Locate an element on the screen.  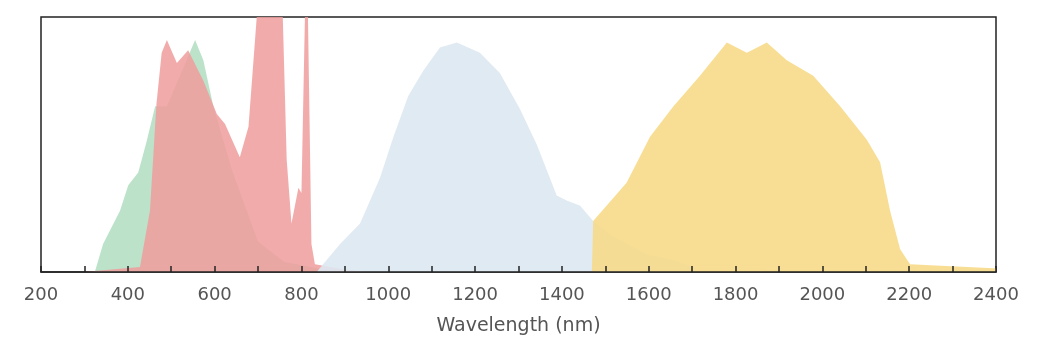
x-tick-label: 2200 is located at coordinates (909, 293).